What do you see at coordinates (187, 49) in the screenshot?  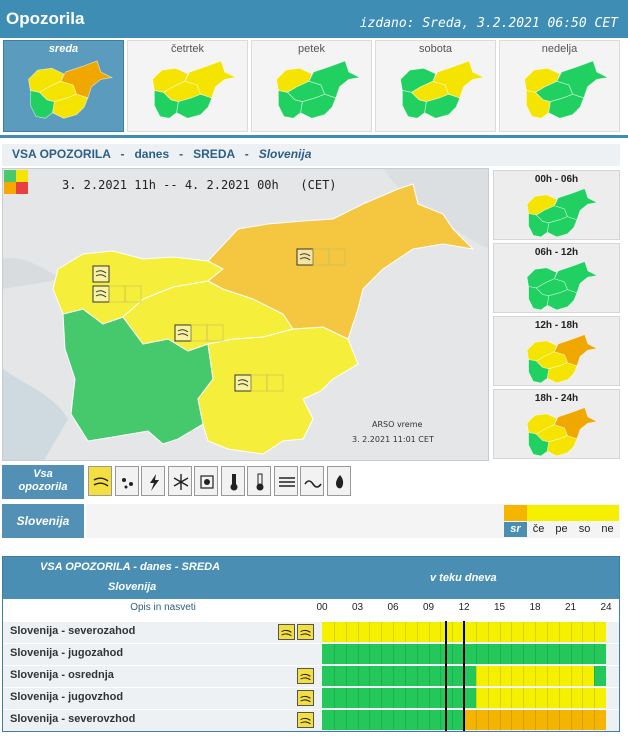 I see `day-tab-label: četrtek` at bounding box center [187, 49].